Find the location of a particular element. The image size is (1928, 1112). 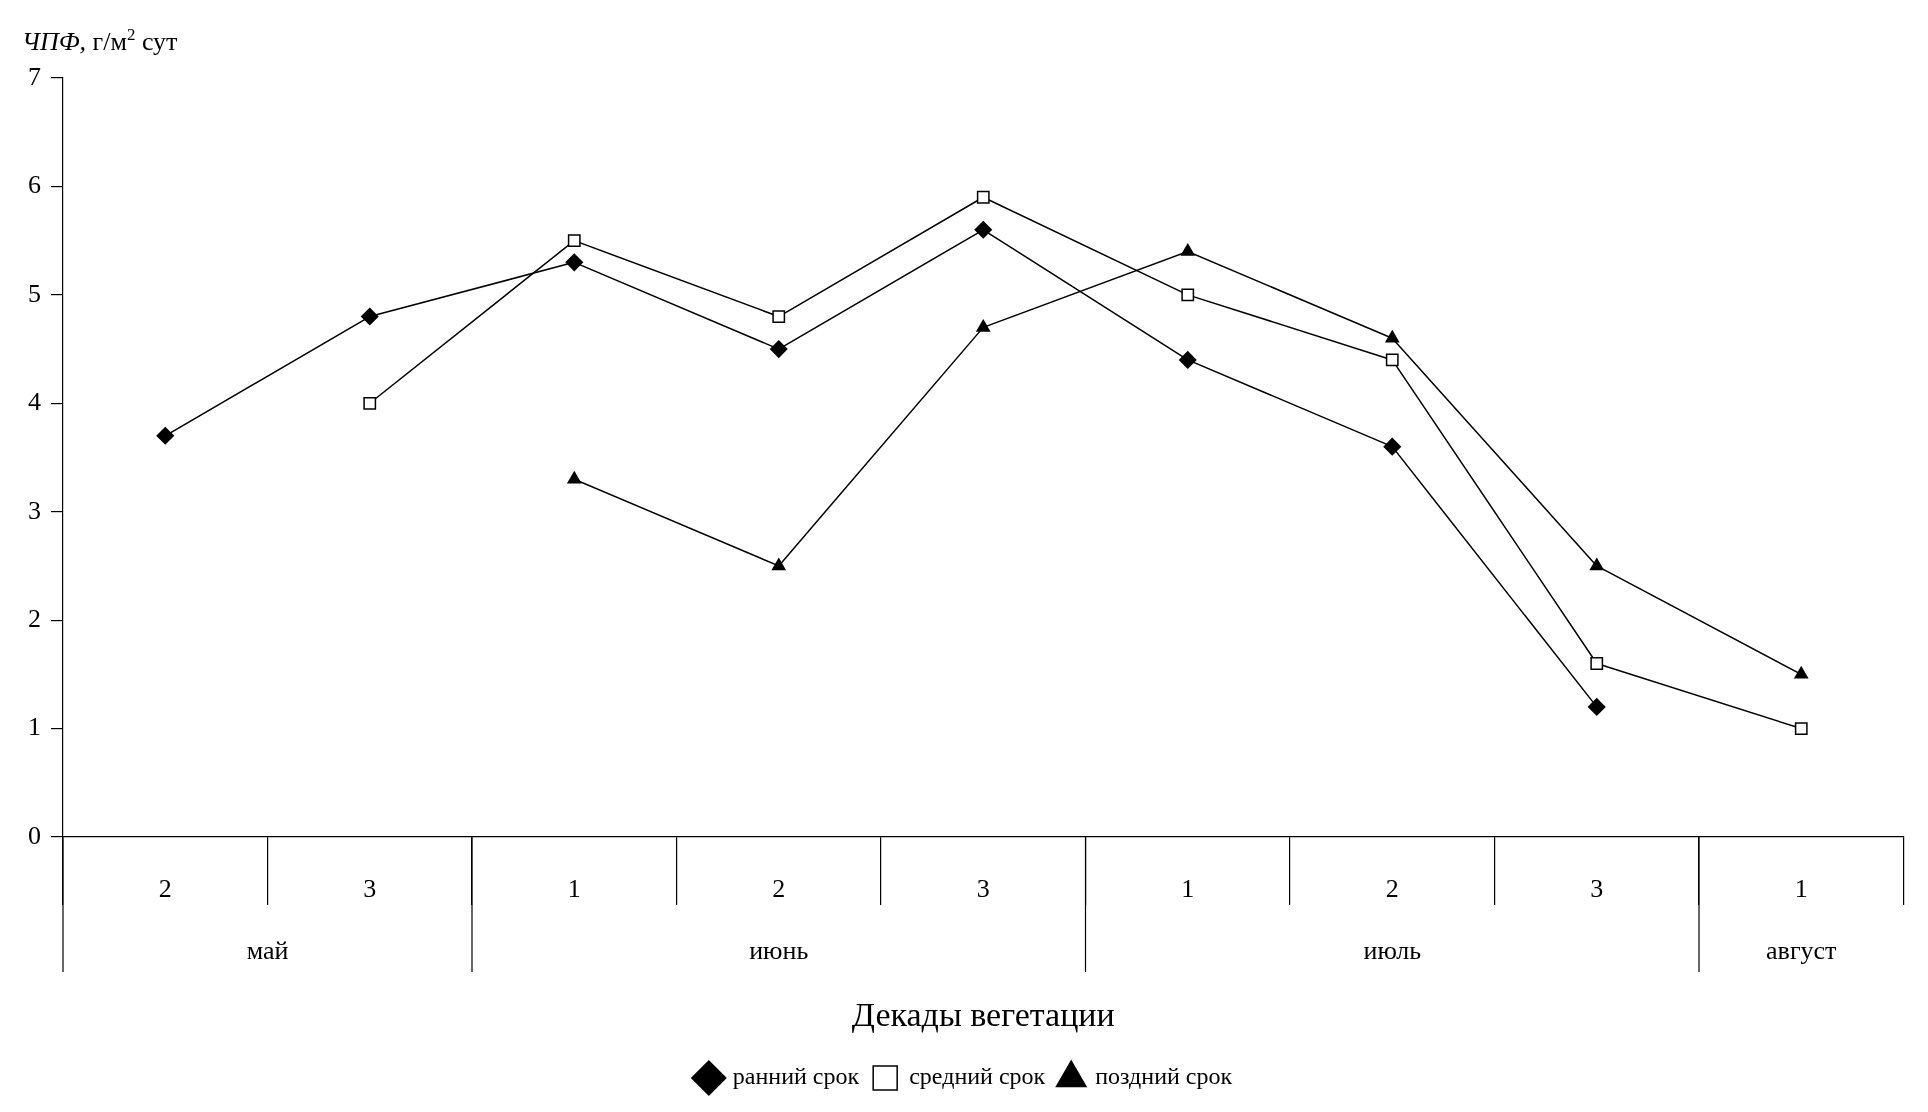

y-tick-label: 4 is located at coordinates (34, 402).